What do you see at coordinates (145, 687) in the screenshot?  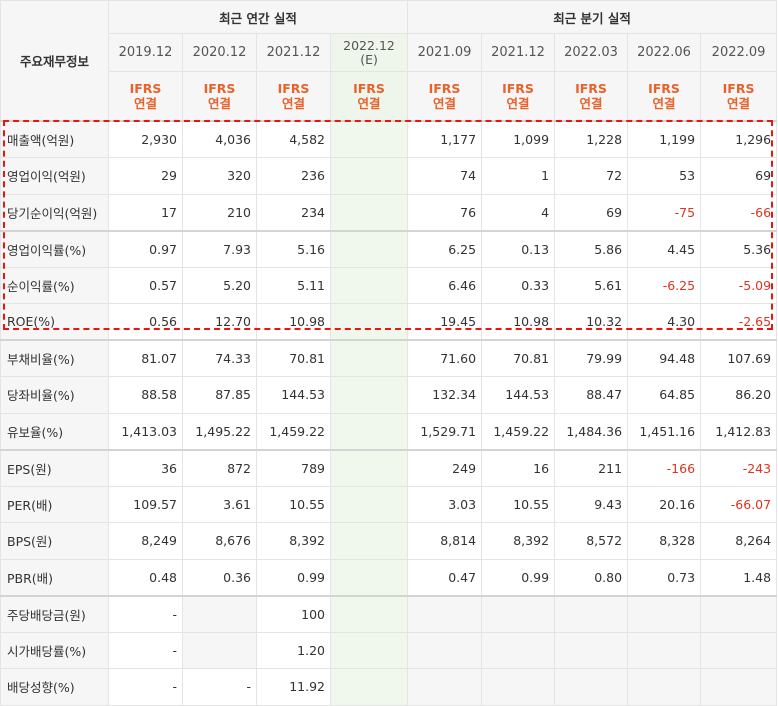 I see `value-cell: -` at bounding box center [145, 687].